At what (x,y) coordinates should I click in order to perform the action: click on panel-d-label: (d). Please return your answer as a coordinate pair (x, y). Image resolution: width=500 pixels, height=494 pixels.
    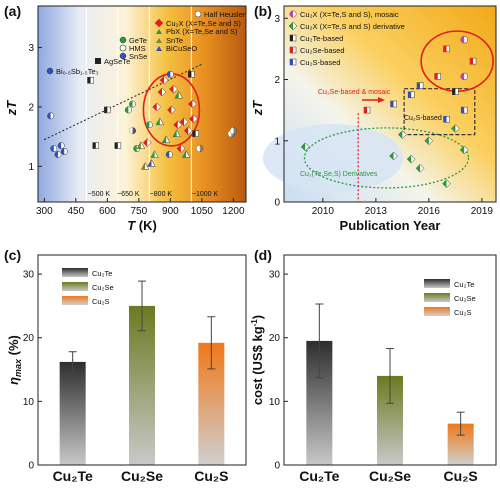
    Looking at the image, I should click on (263, 255).